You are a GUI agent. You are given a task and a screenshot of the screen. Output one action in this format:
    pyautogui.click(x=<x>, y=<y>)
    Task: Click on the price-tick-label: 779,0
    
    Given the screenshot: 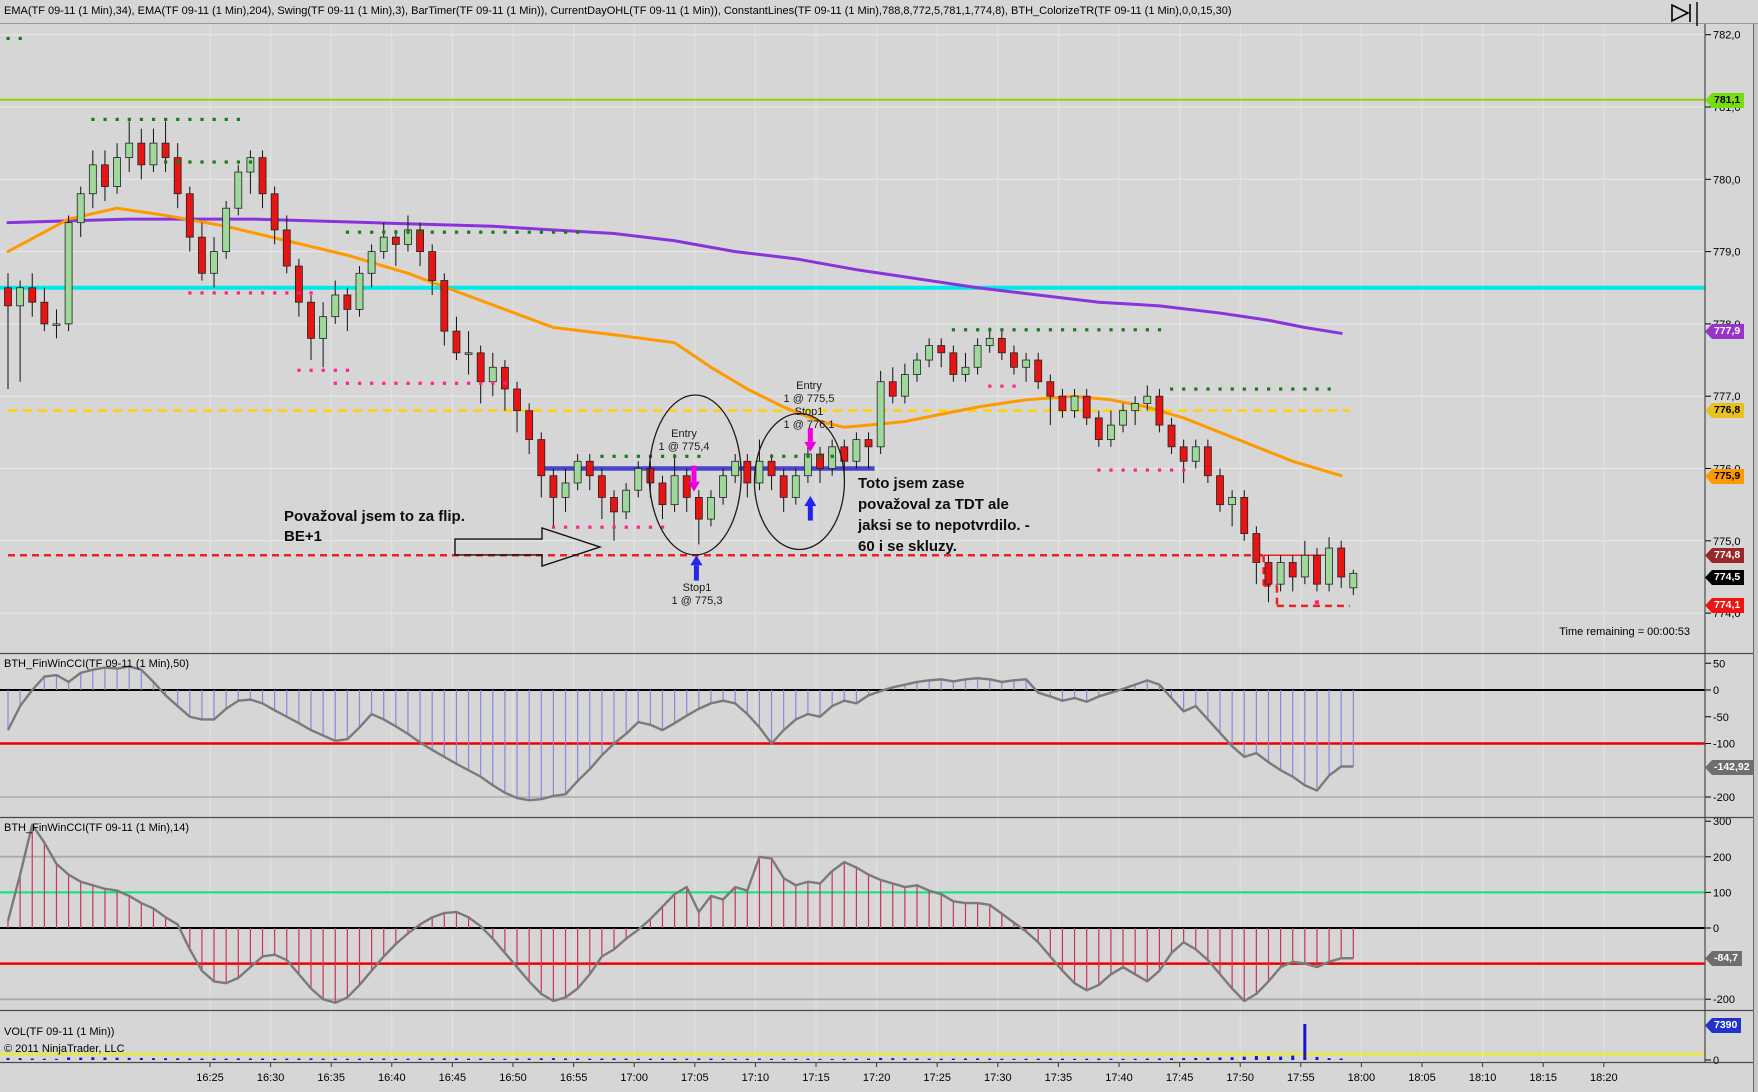 What is the action you would take?
    pyautogui.click(x=1727, y=253)
    